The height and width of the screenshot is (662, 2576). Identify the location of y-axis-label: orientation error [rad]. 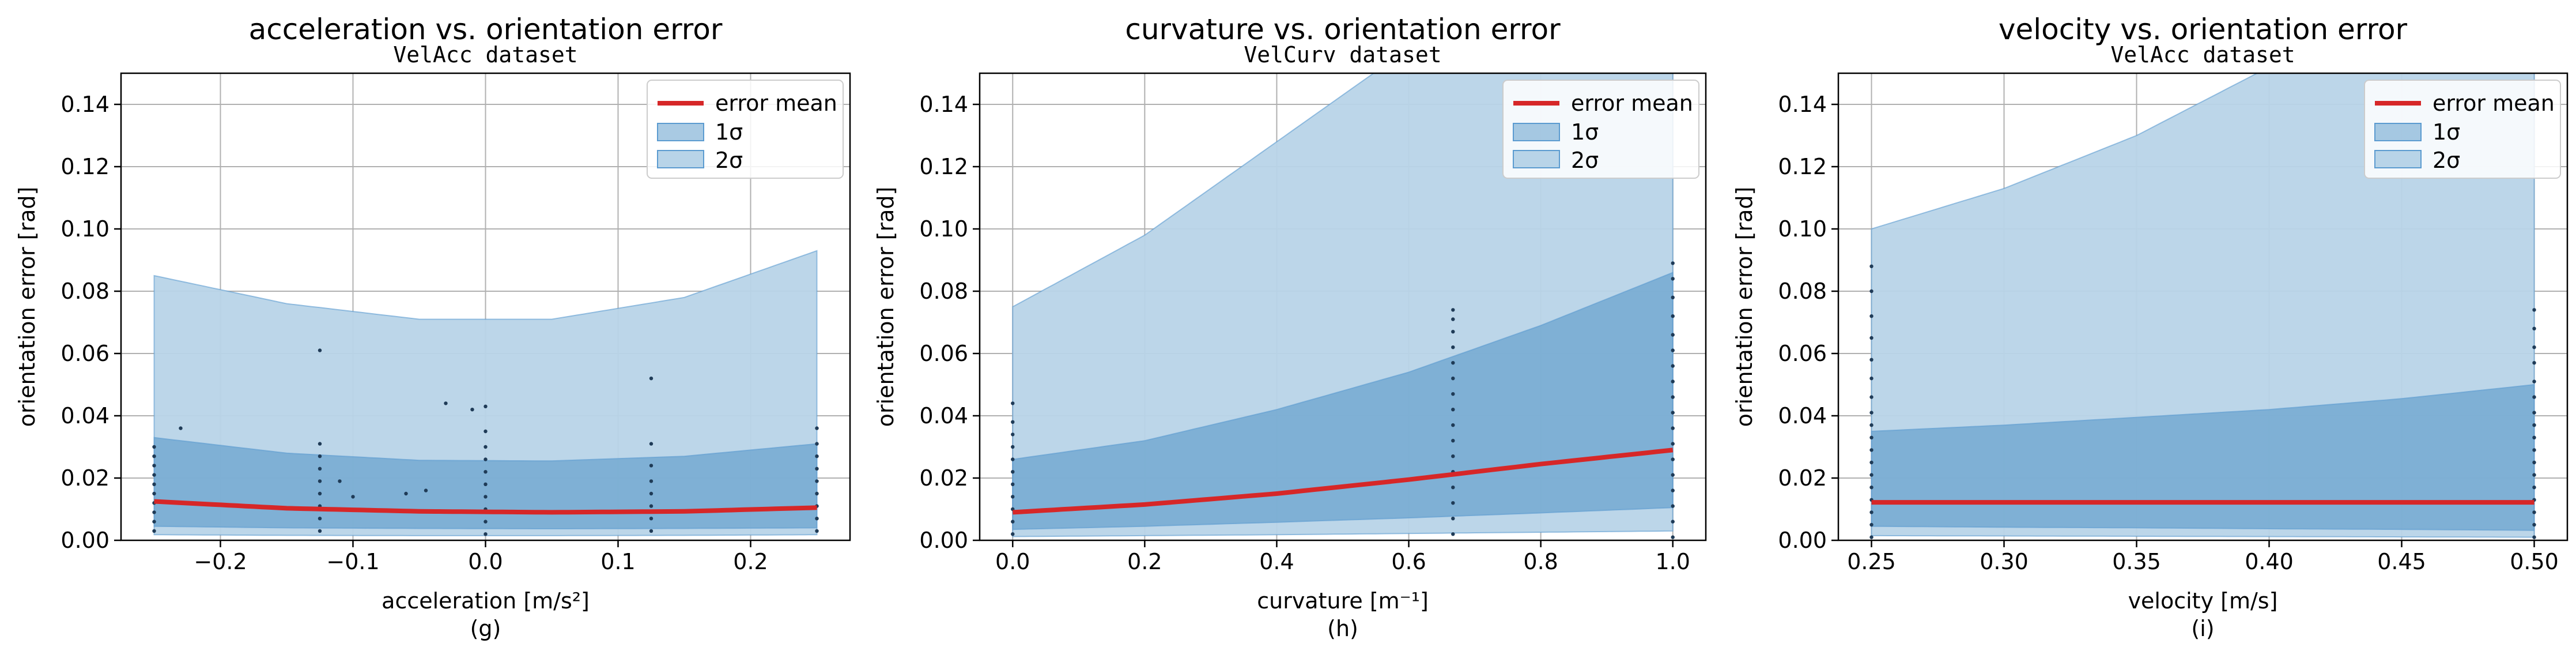
(27, 307).